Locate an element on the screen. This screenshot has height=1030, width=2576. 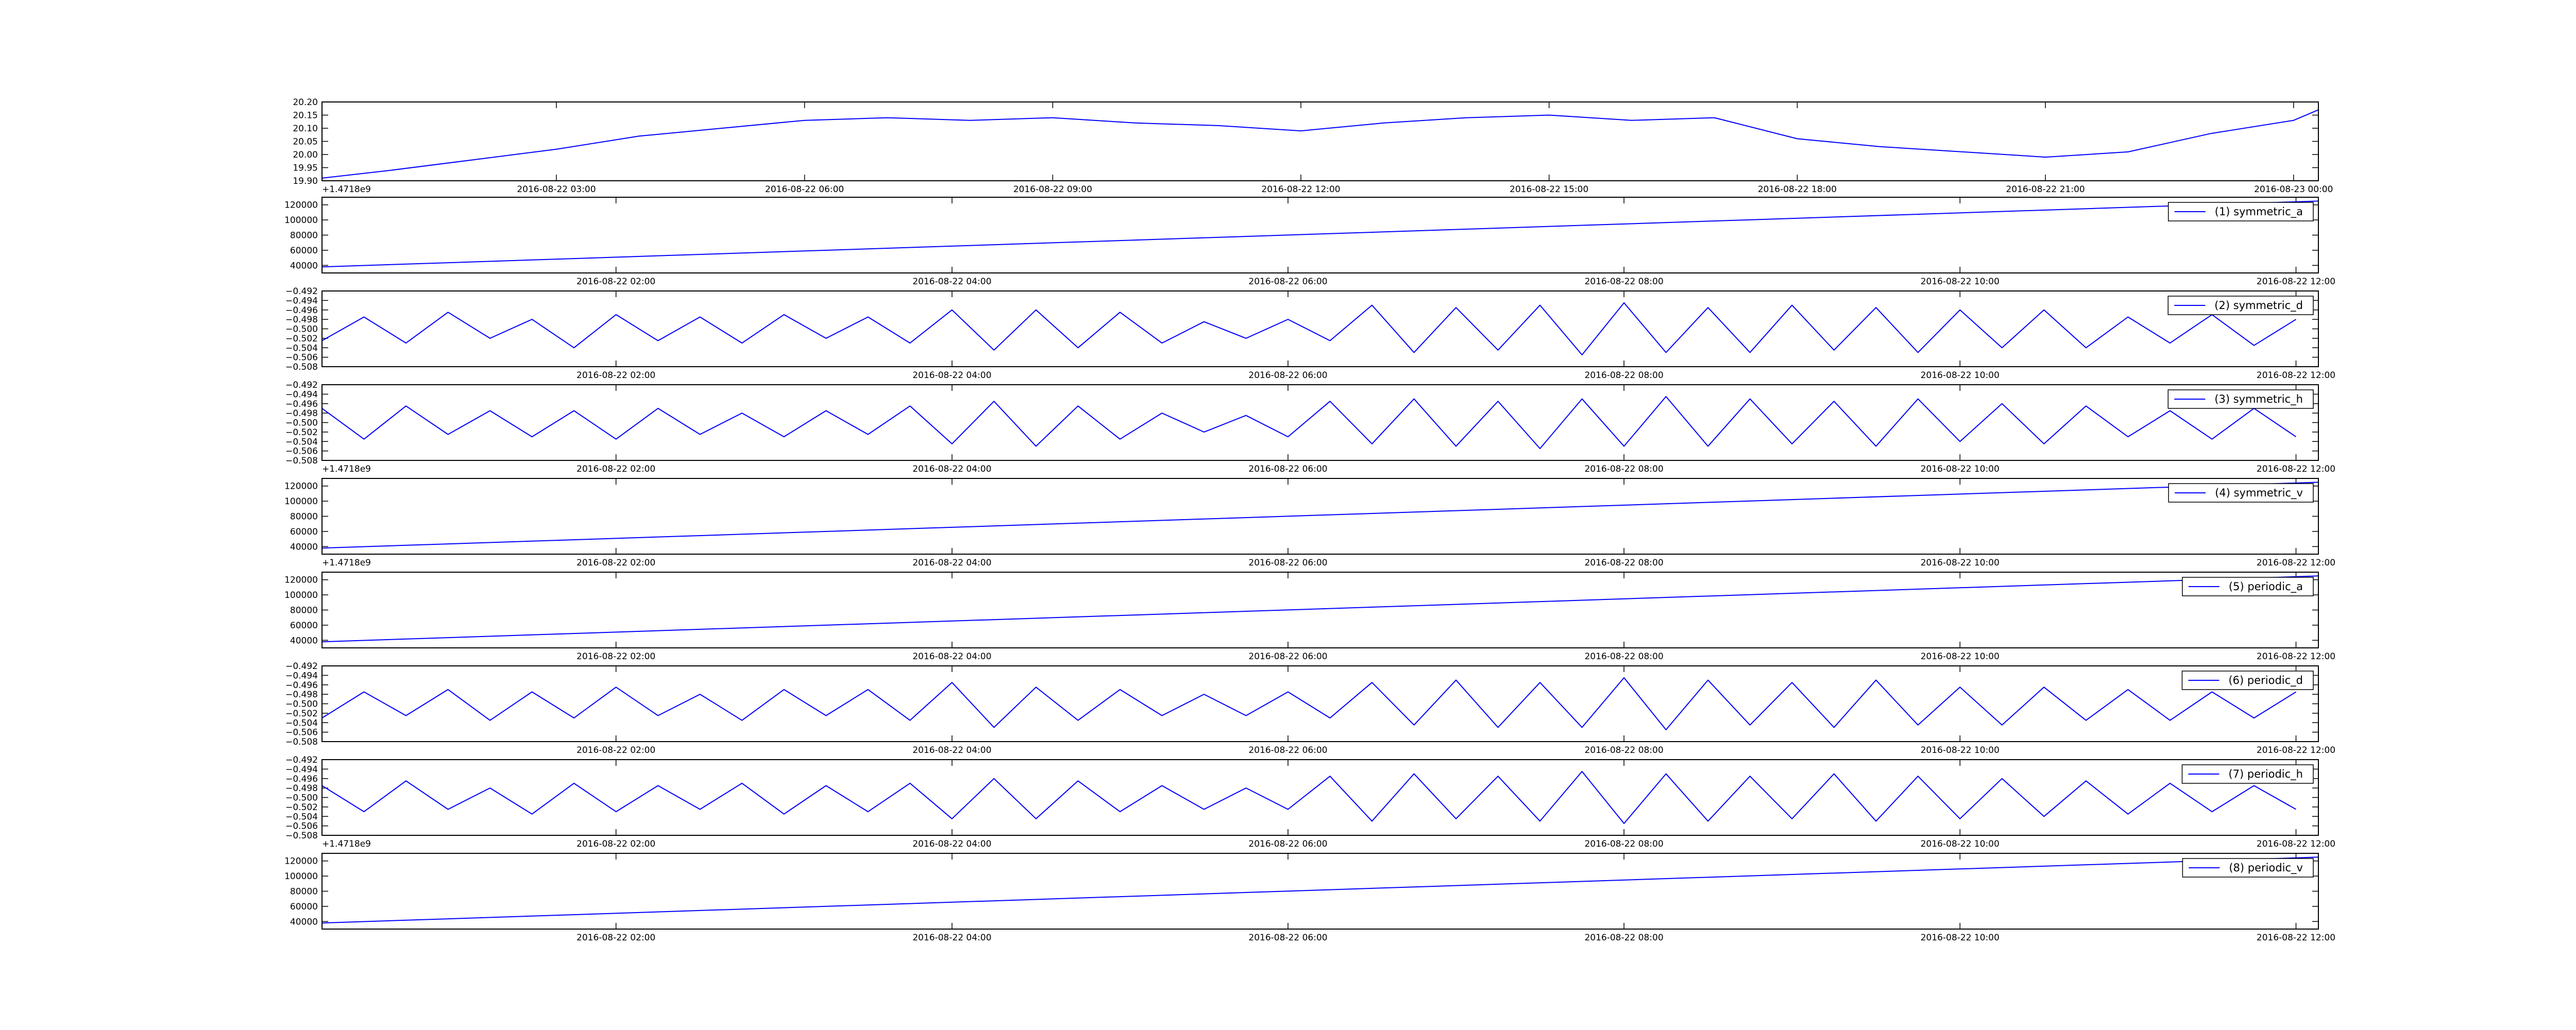
y-tick-label: 19.90 is located at coordinates (305, 181).